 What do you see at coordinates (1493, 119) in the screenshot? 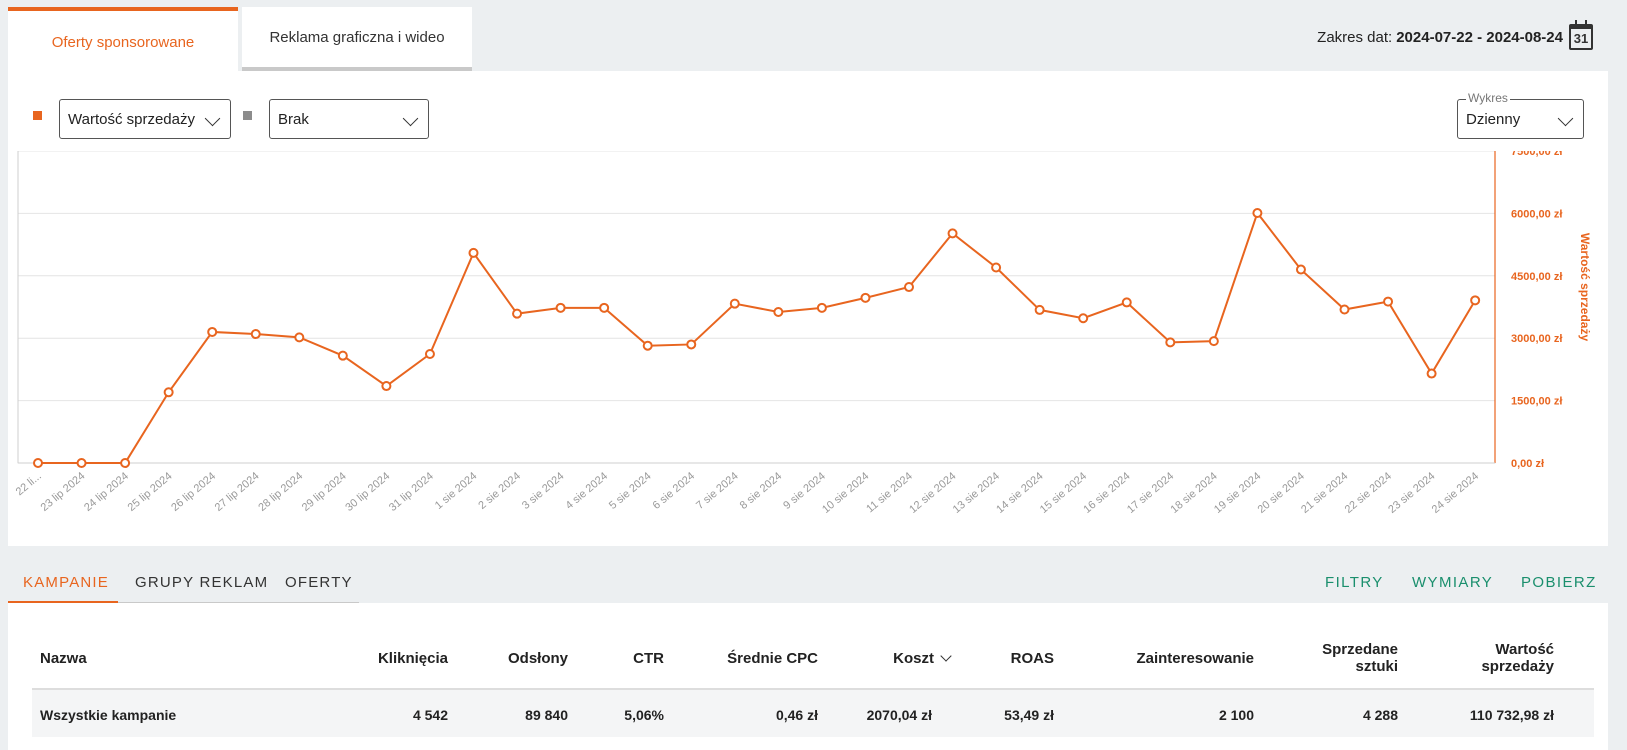
I see `chart-mode-value: Dzienny` at bounding box center [1493, 119].